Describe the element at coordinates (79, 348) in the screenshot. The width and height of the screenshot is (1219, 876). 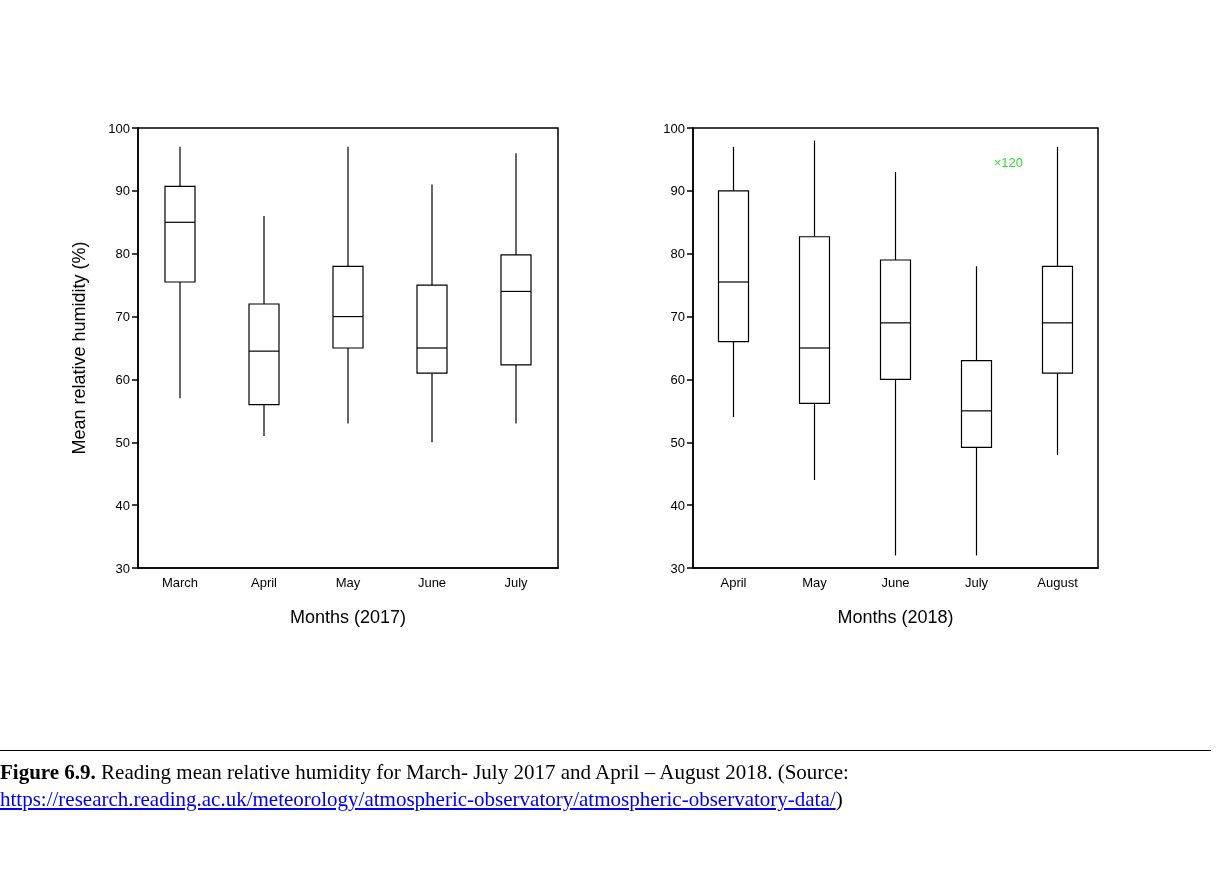
I see `y-axis-title: Mean relative humidity (%)` at that location.